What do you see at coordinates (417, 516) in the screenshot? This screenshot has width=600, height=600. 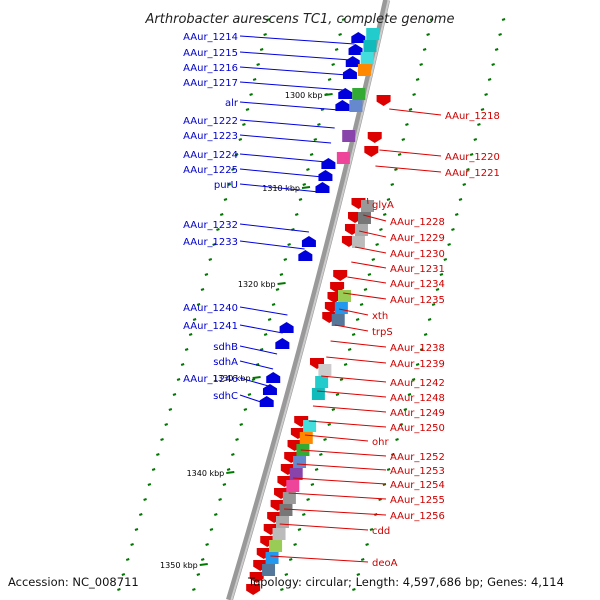 I see `right-gene-label: AAur_1256` at bounding box center [417, 516].